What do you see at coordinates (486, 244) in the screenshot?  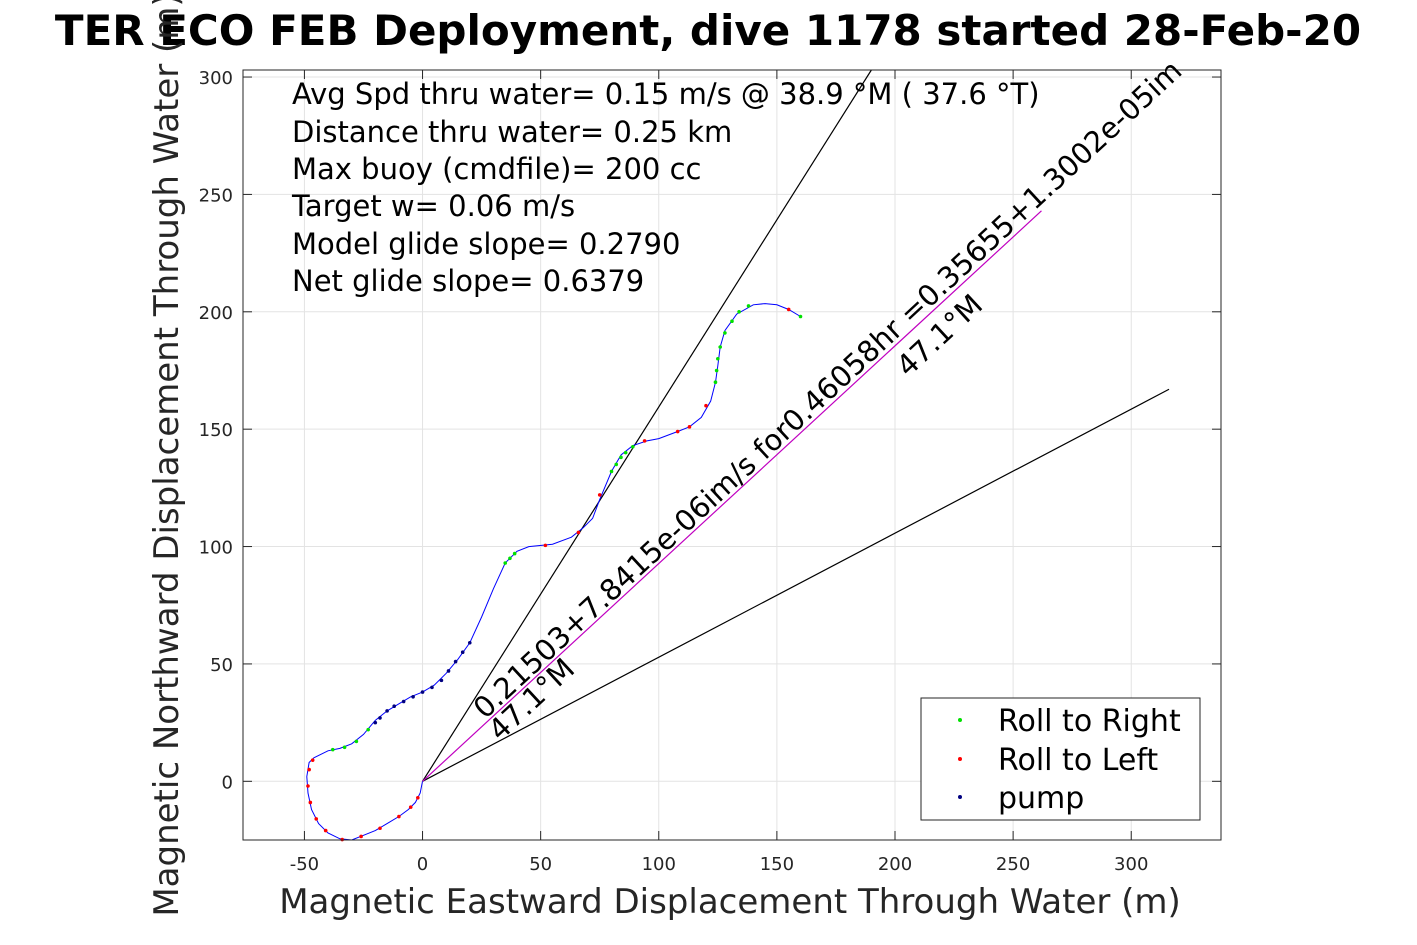 I see `annotation-model-glide: Model glide slope= 0.2790` at bounding box center [486, 244].